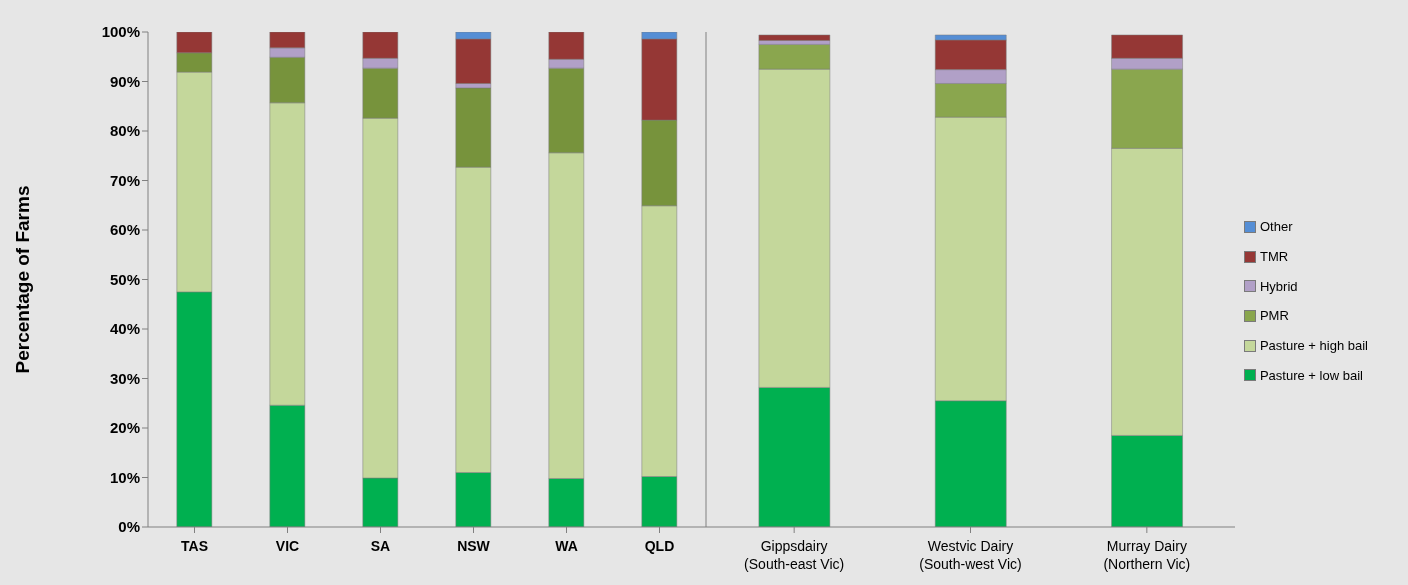  I want to click on legend-label: PMR, so click(1274, 316).